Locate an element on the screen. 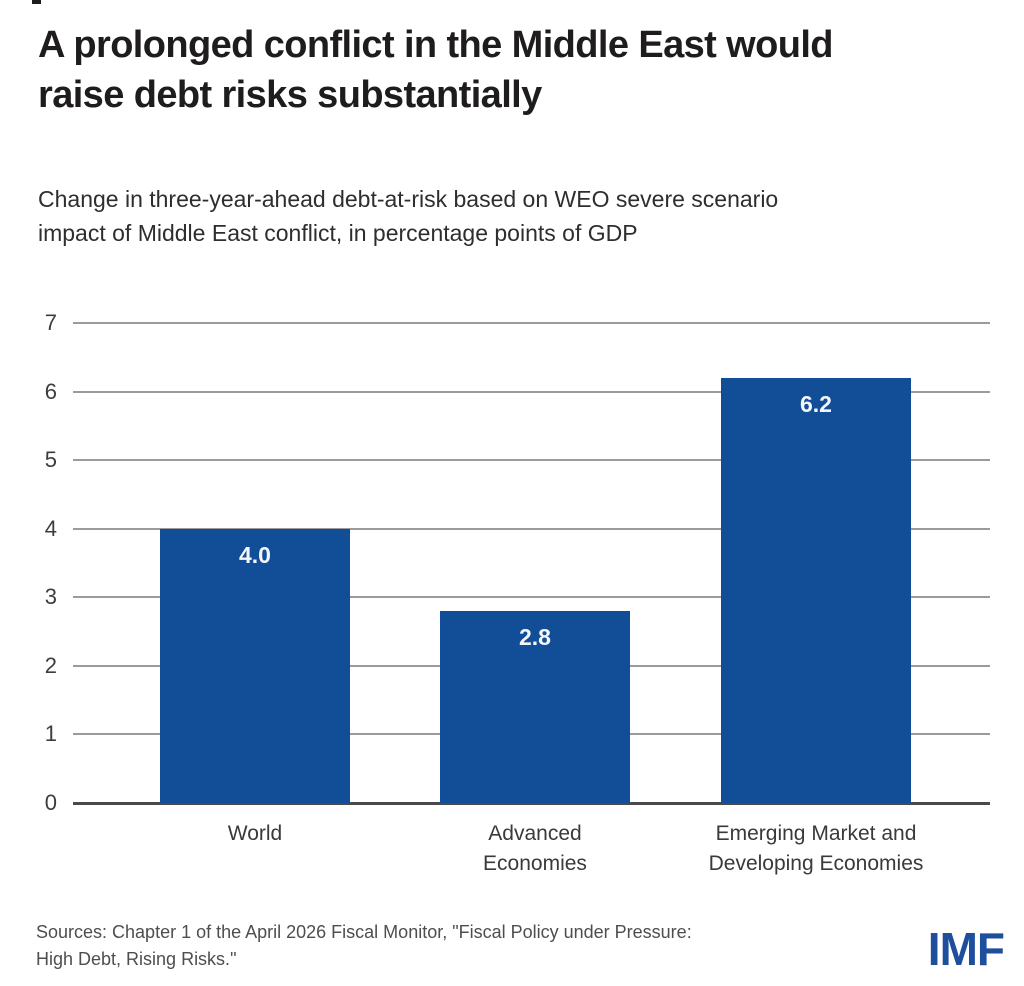 Image resolution: width=1024 pixels, height=986 pixels. crop-artifact-mark is located at coordinates (36, 2).